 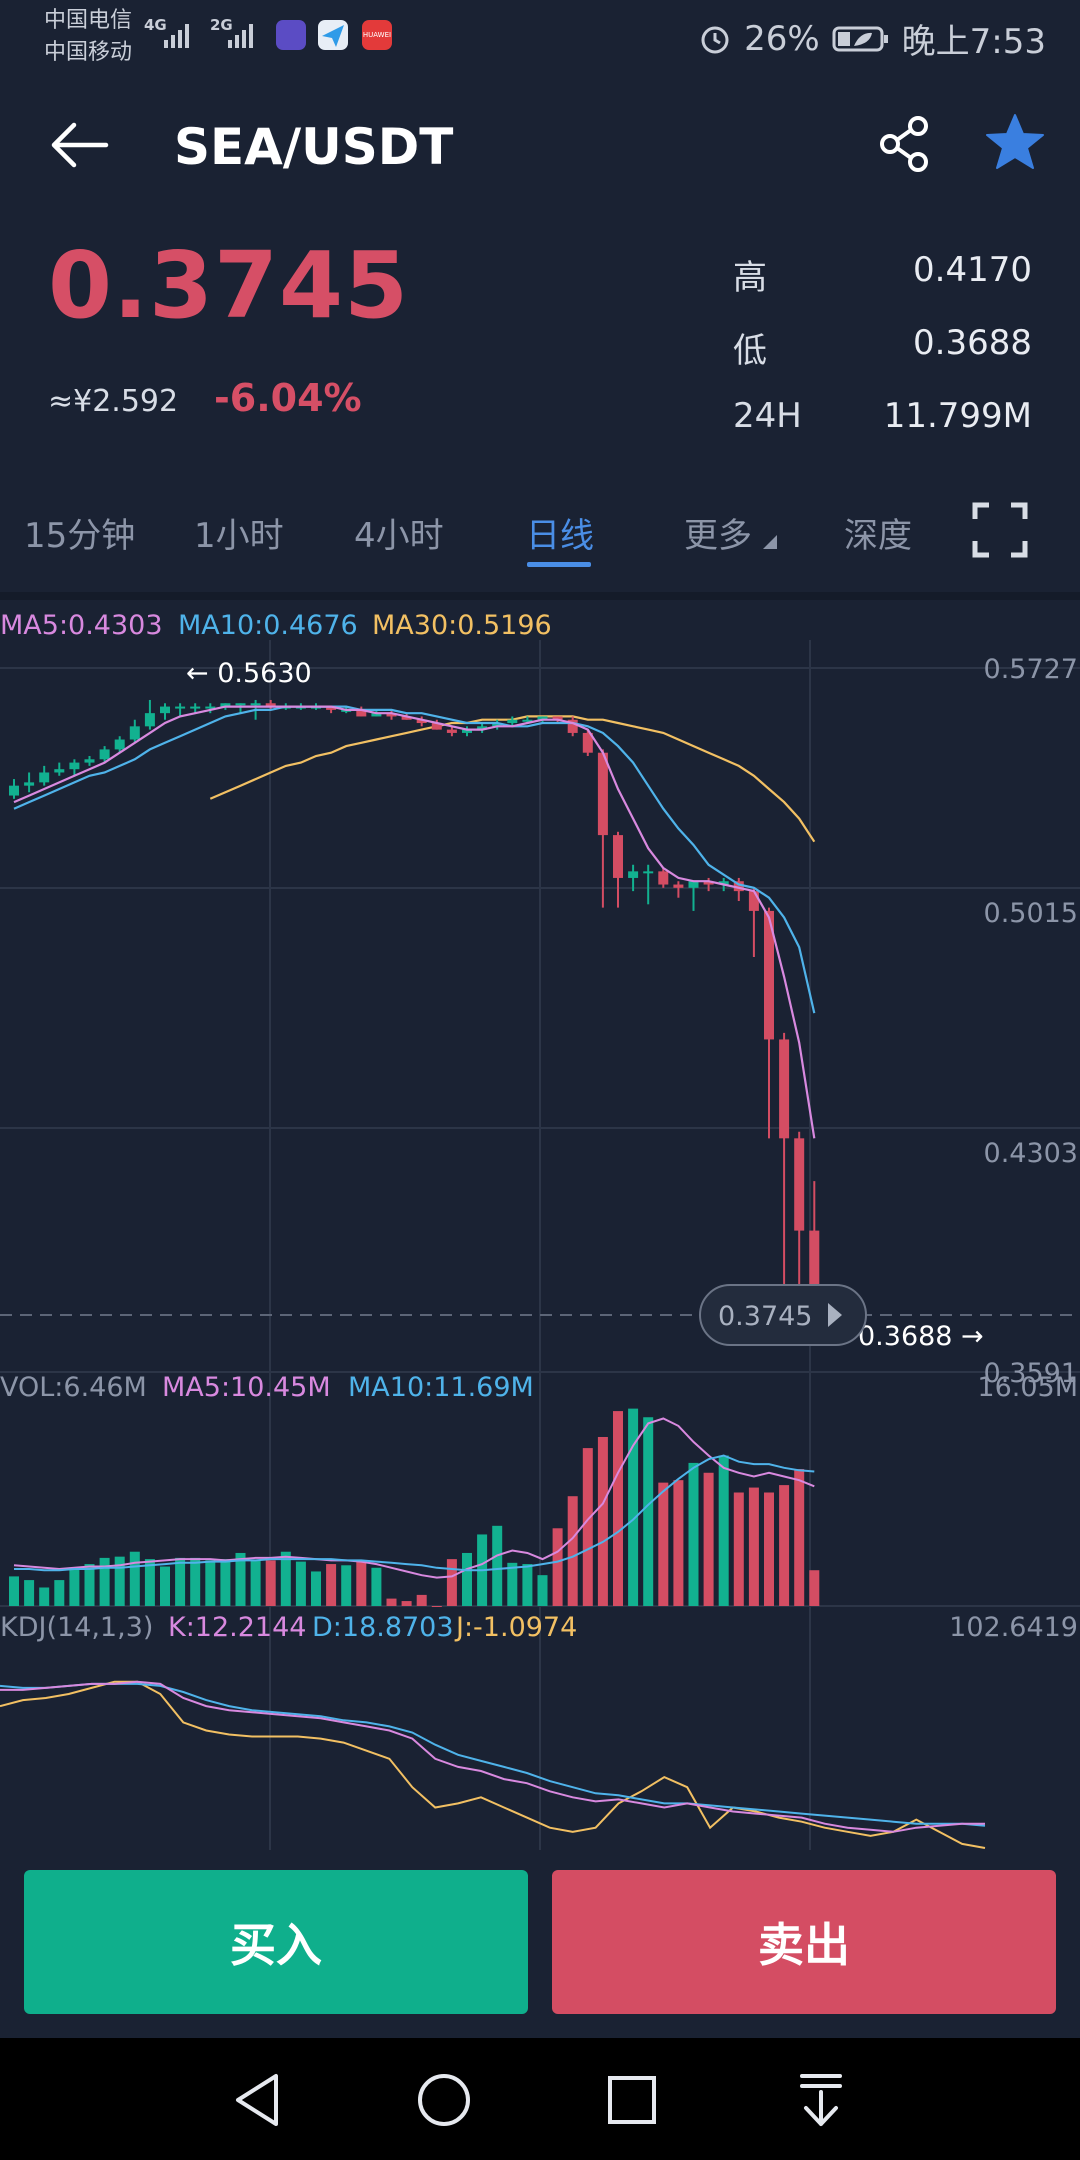 I want to click on carrier-1: 中国电信, so click(x=88, y=20).